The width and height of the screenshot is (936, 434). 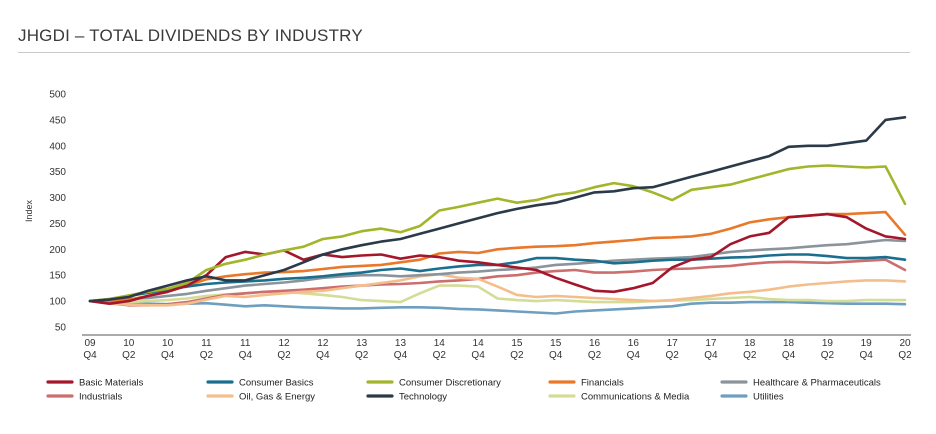 What do you see at coordinates (57, 276) in the screenshot?
I see `y-tick-label: 150` at bounding box center [57, 276].